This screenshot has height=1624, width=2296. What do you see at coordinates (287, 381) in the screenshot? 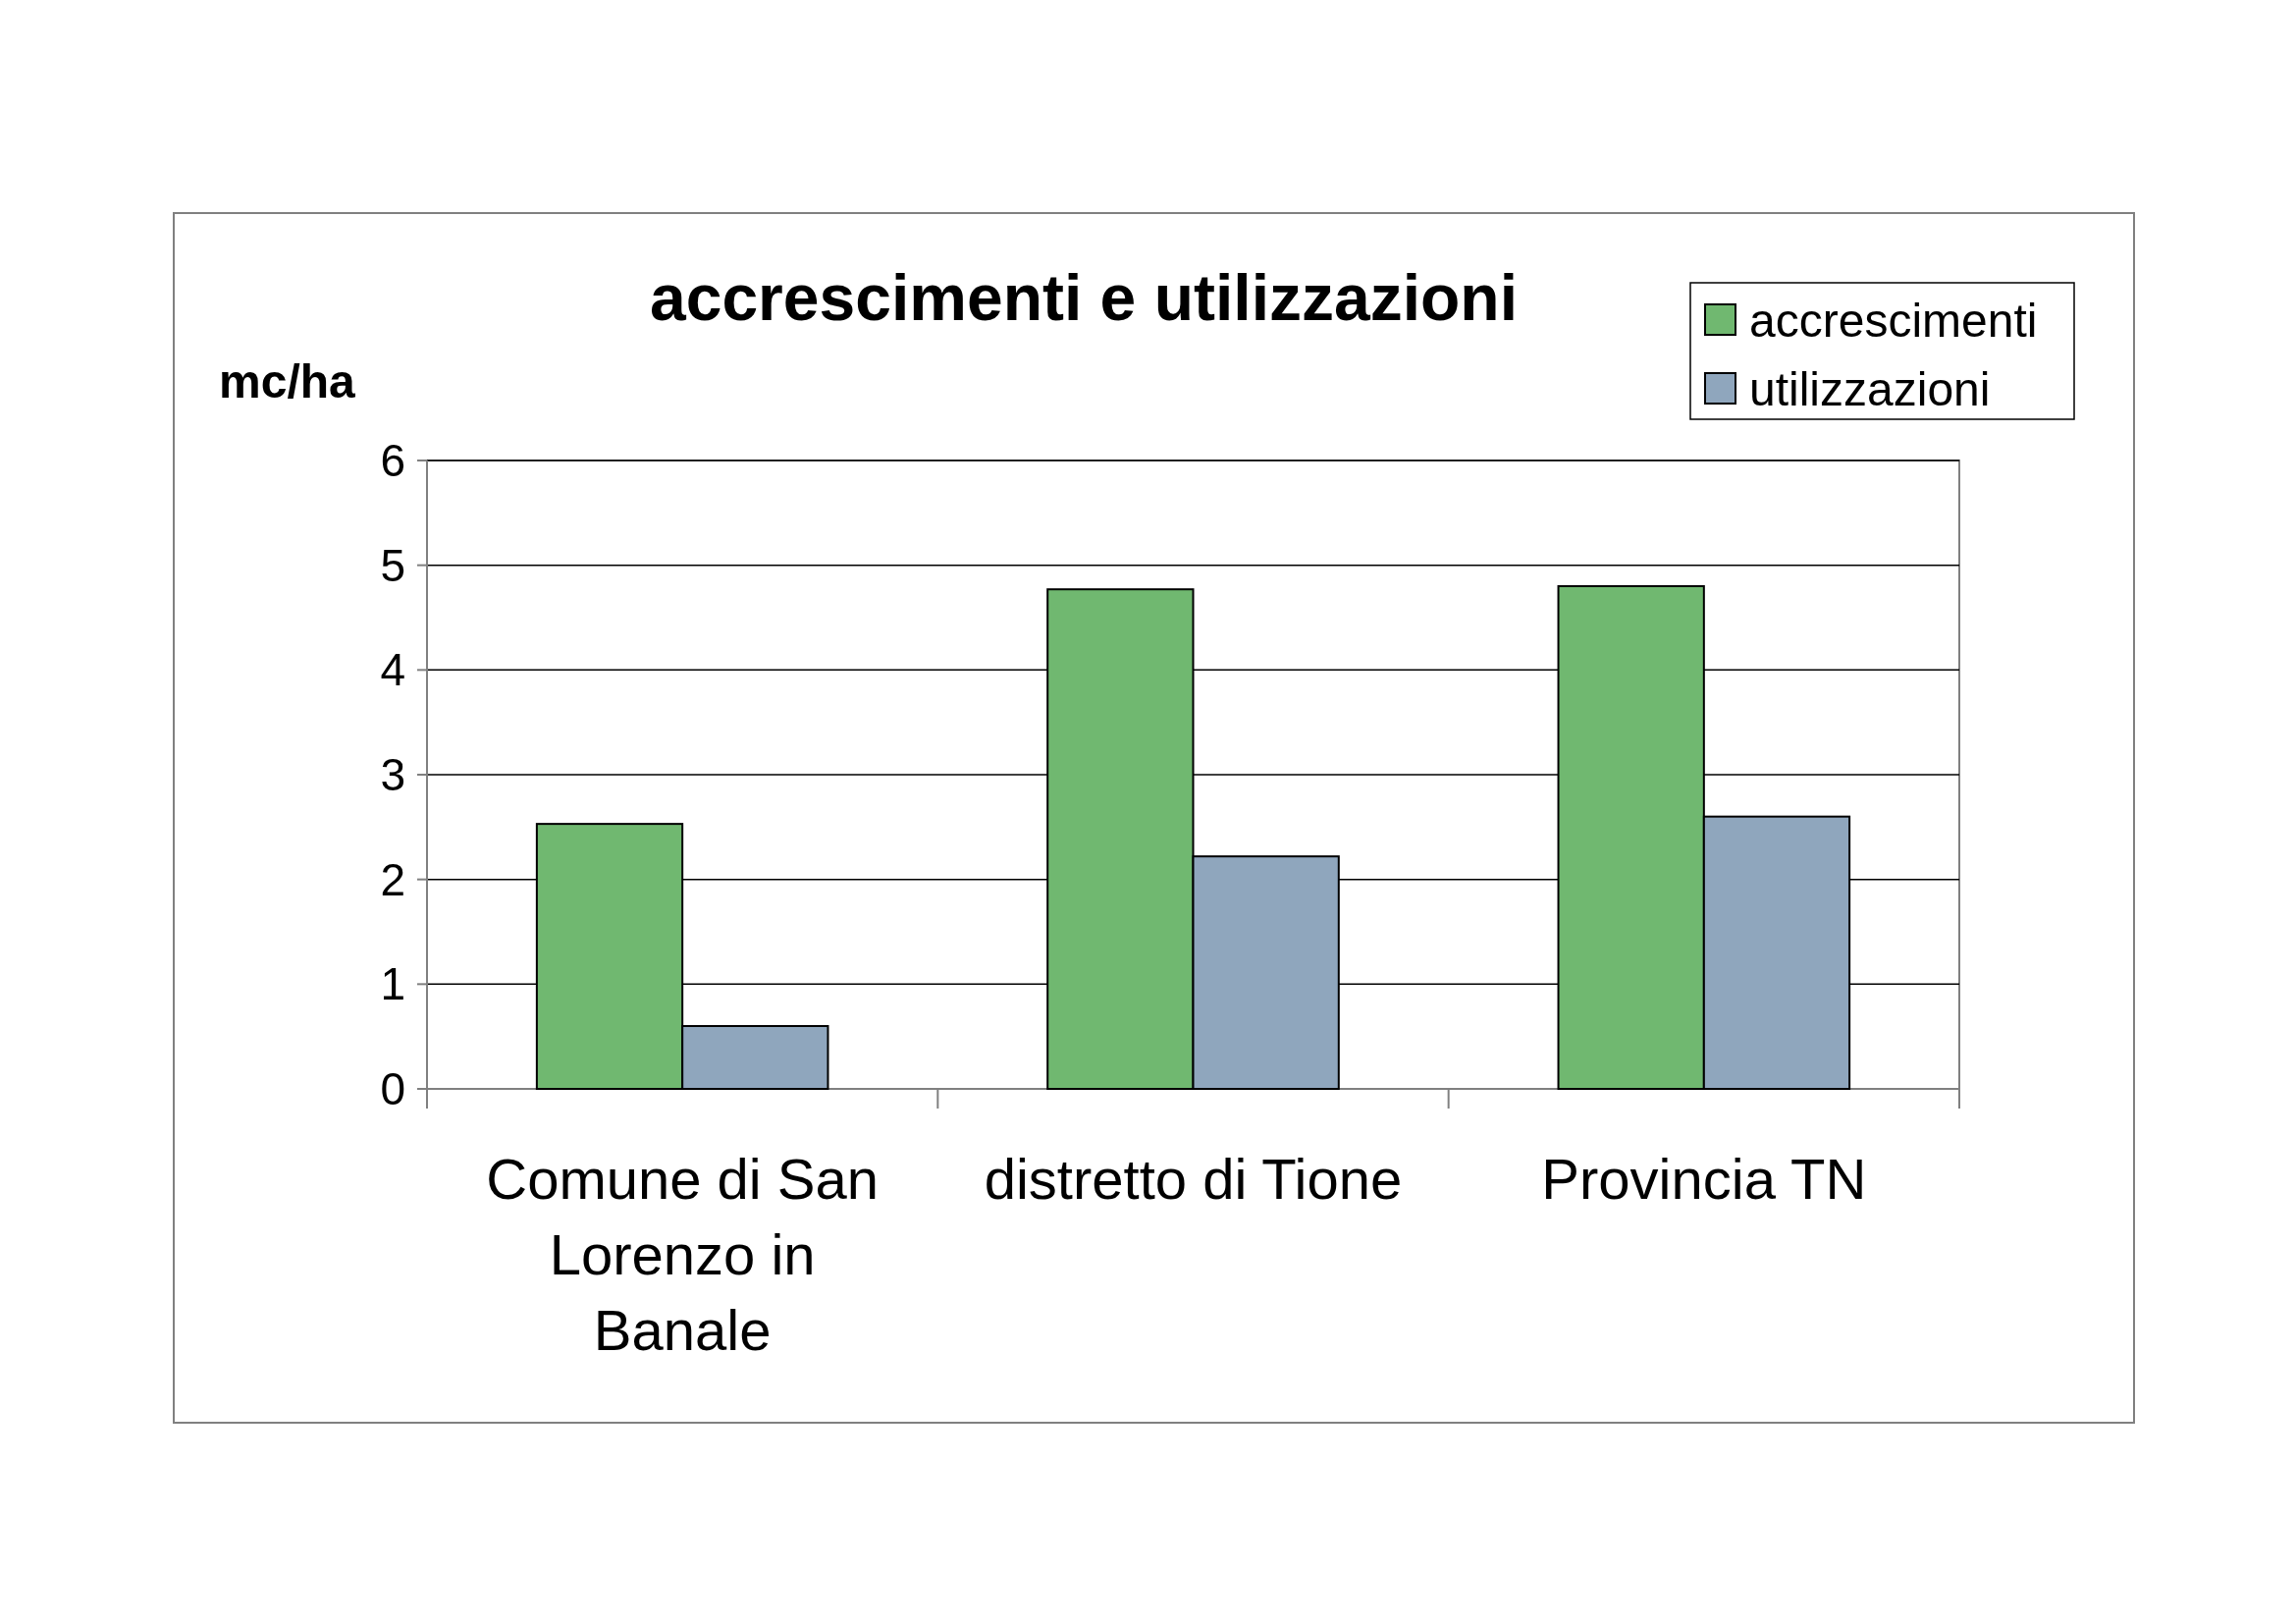
I see `y-axis-title: mc/ha` at bounding box center [287, 381].